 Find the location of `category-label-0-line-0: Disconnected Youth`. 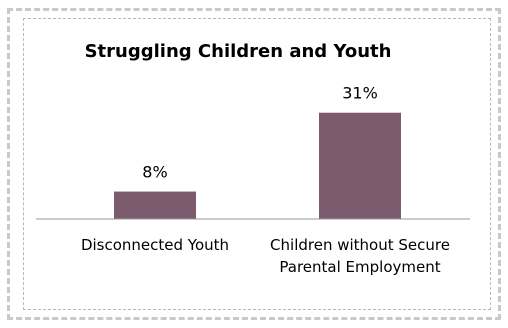

category-label-0-line-0: Disconnected Youth is located at coordinates (155, 245).